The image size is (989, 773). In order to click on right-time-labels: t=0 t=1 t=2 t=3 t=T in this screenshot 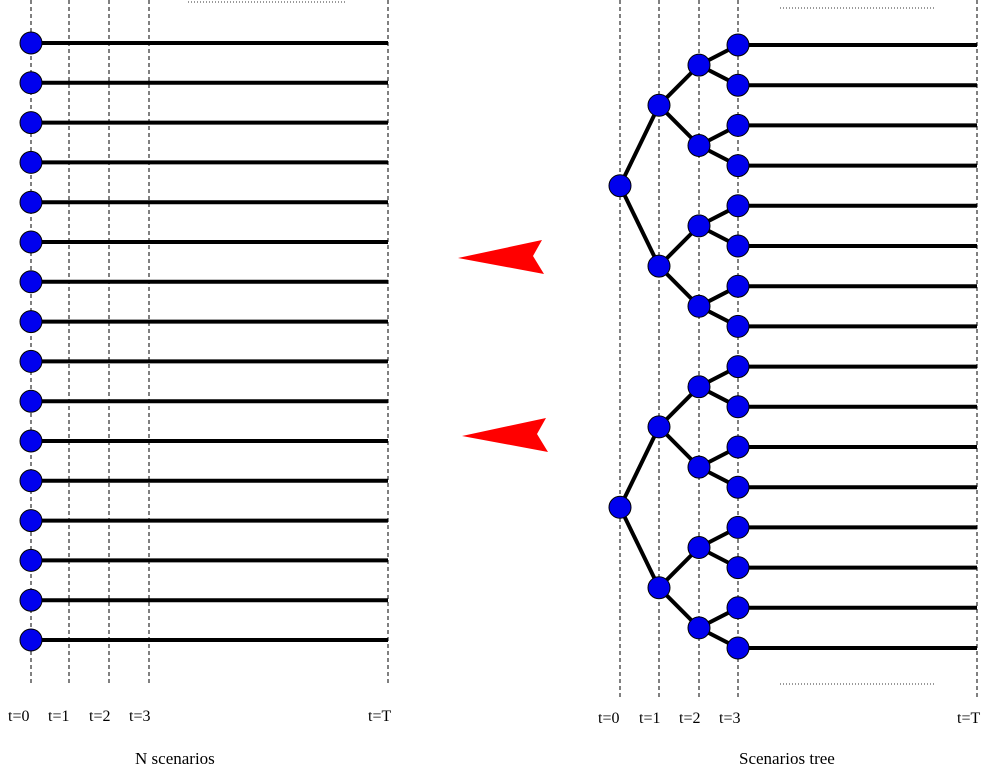, I will do `click(789, 718)`.